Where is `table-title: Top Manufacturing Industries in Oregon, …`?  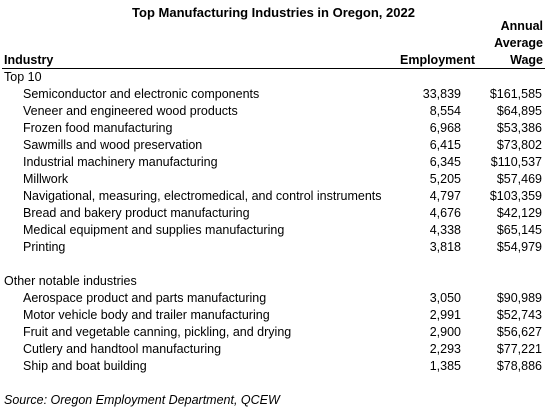 table-title: Top Manufacturing Industries in Oregon, … is located at coordinates (273, 12).